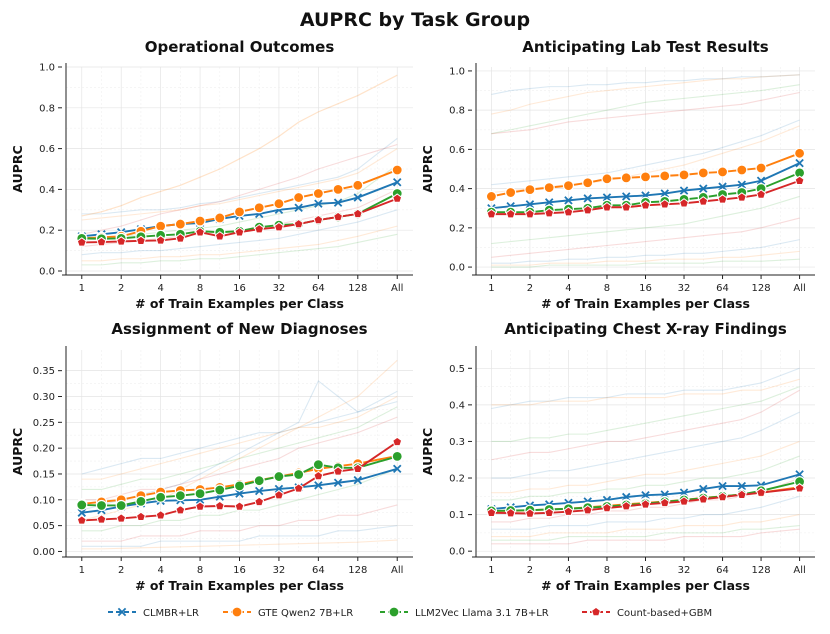  What do you see at coordinates (568, 570) in the screenshot?
I see `x-tick-label: 4` at bounding box center [568, 570].